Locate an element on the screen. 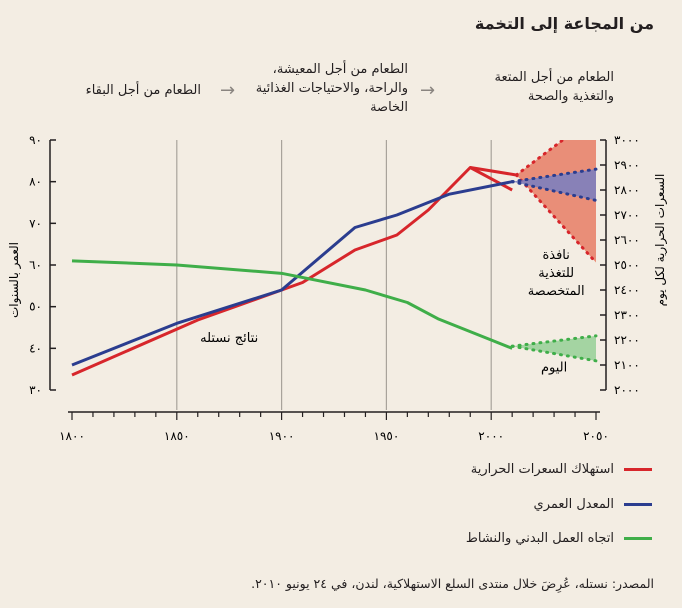  x-tick-label: ٢٠٠٠ is located at coordinates (491, 436).